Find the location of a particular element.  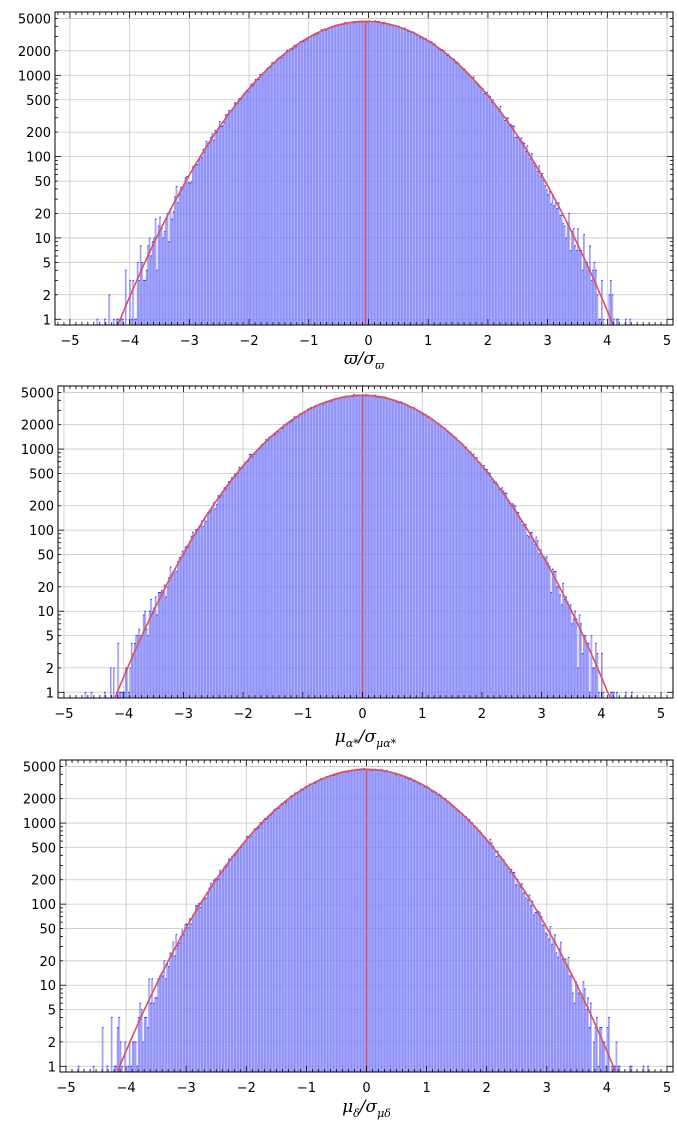

y-tick-label: 2000 is located at coordinates (37, 426).